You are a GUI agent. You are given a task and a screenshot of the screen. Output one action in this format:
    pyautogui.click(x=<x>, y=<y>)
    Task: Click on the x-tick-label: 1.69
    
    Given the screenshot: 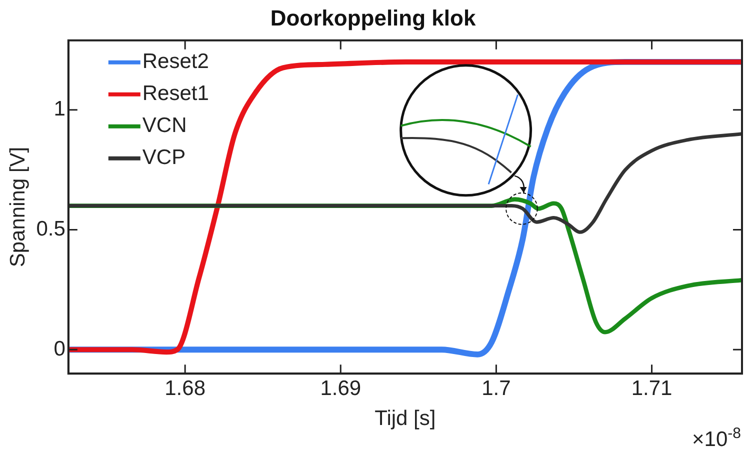 What is the action you would take?
    pyautogui.click(x=341, y=388)
    